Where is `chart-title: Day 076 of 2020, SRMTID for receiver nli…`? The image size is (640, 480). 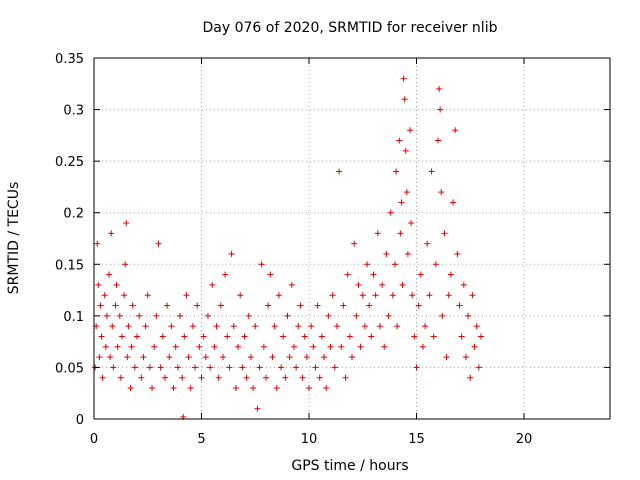 chart-title: Day 076 of 2020, SRMTID for receiver nli… is located at coordinates (350, 28).